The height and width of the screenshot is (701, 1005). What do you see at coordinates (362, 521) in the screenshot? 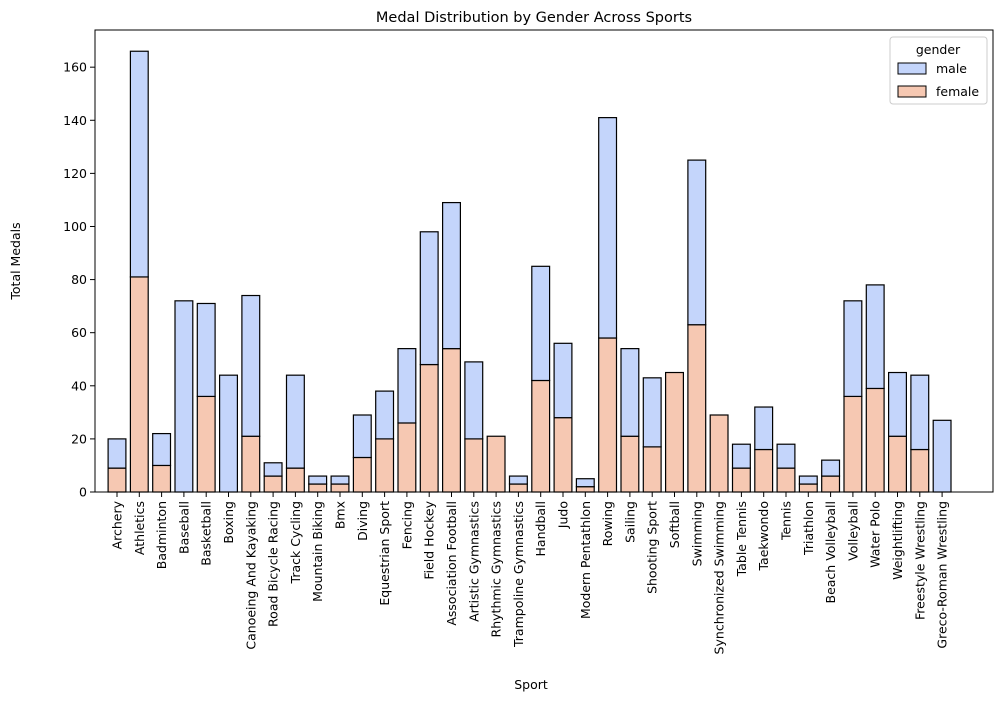
I see `x-tick-label: Diving` at bounding box center [362, 521].